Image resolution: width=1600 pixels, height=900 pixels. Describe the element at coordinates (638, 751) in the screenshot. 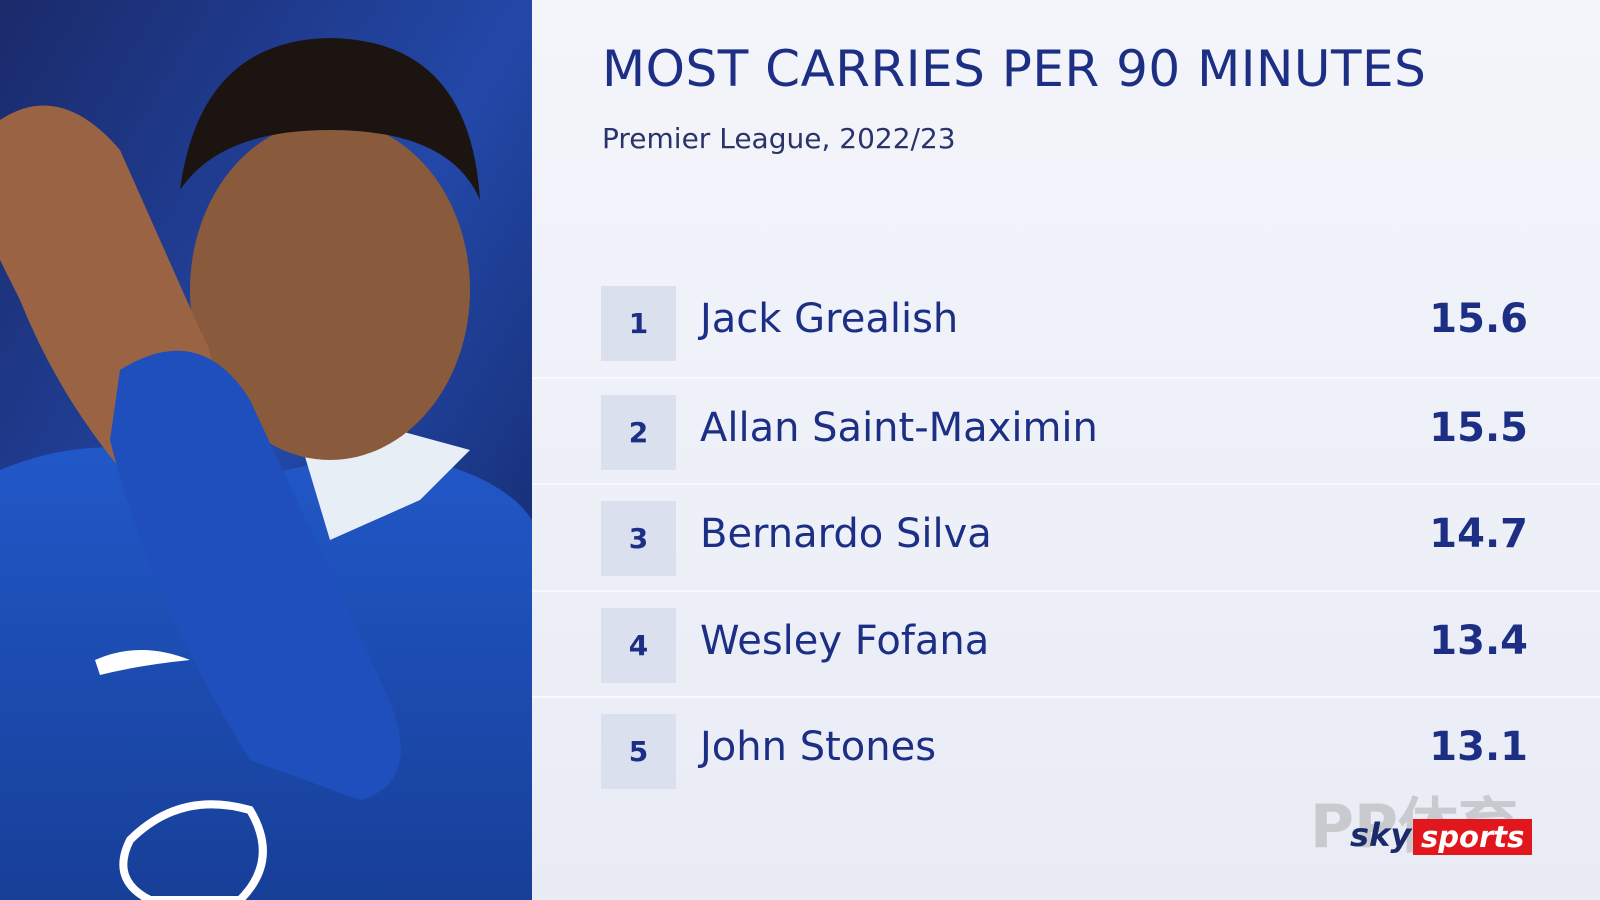

I see `rank: 5` at that location.